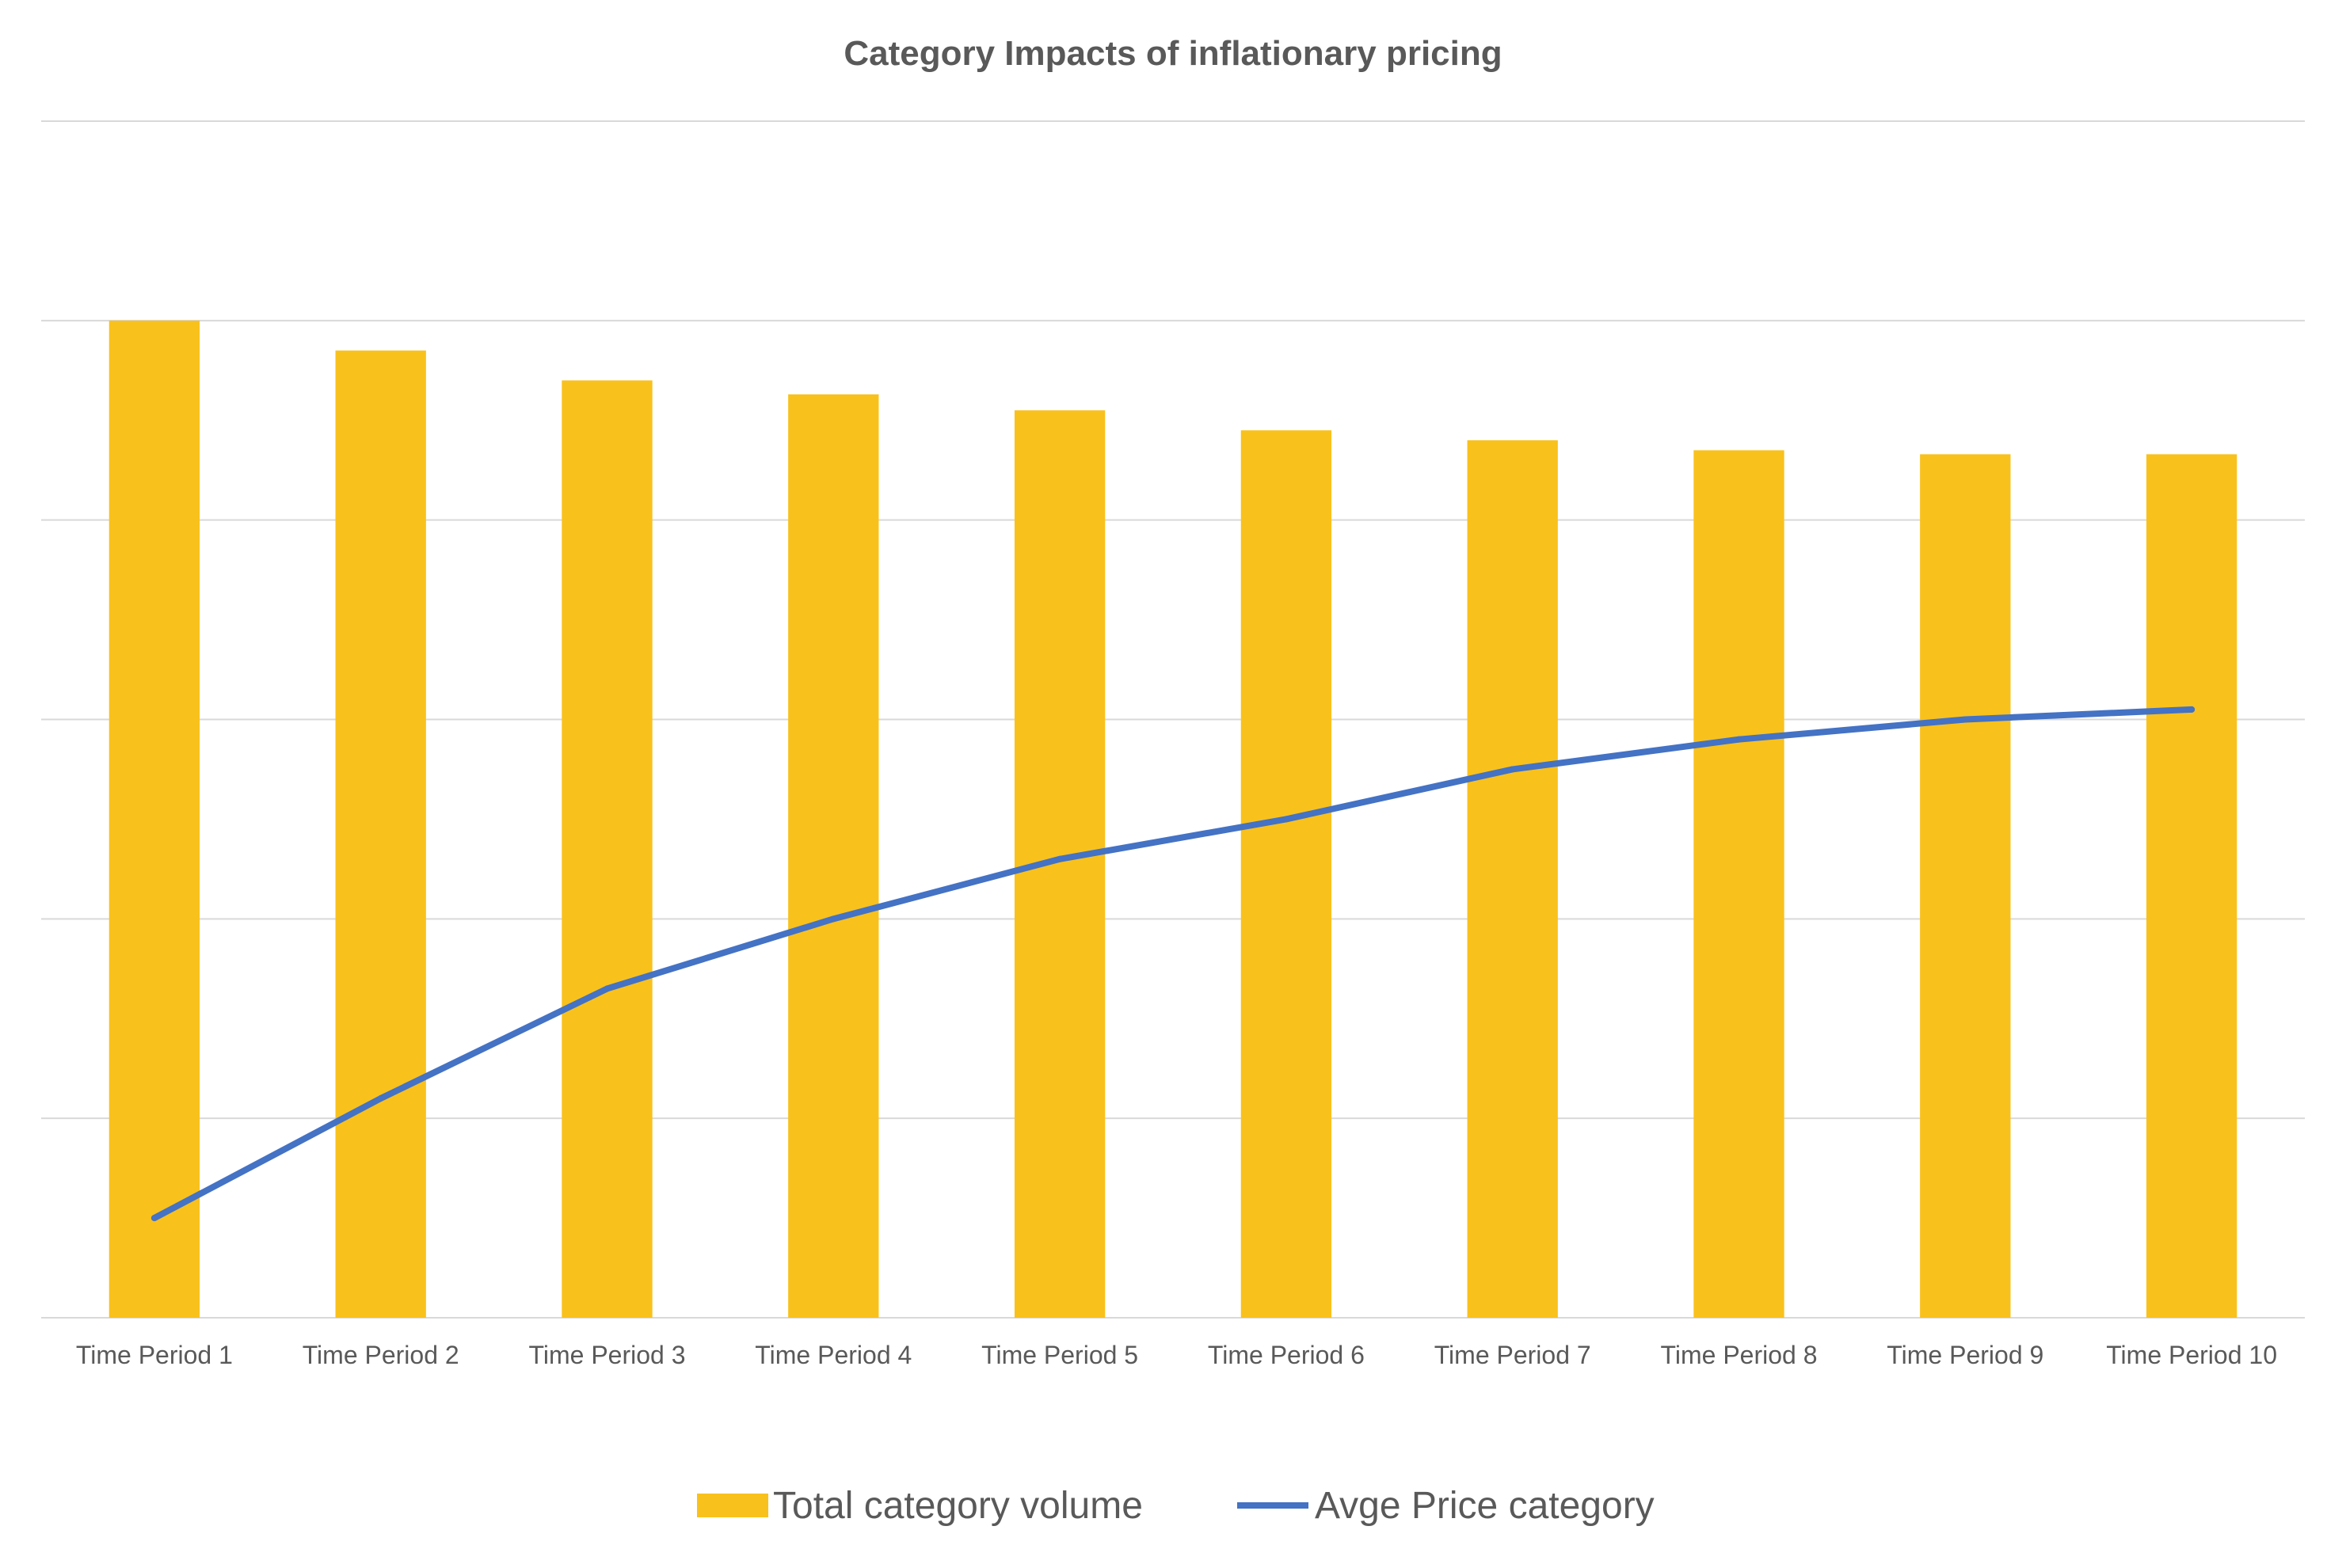 The width and height of the screenshot is (2346, 1568). What do you see at coordinates (1173, 53) in the screenshot?
I see `chart-title: Category Impacts of inflationary pricing` at bounding box center [1173, 53].